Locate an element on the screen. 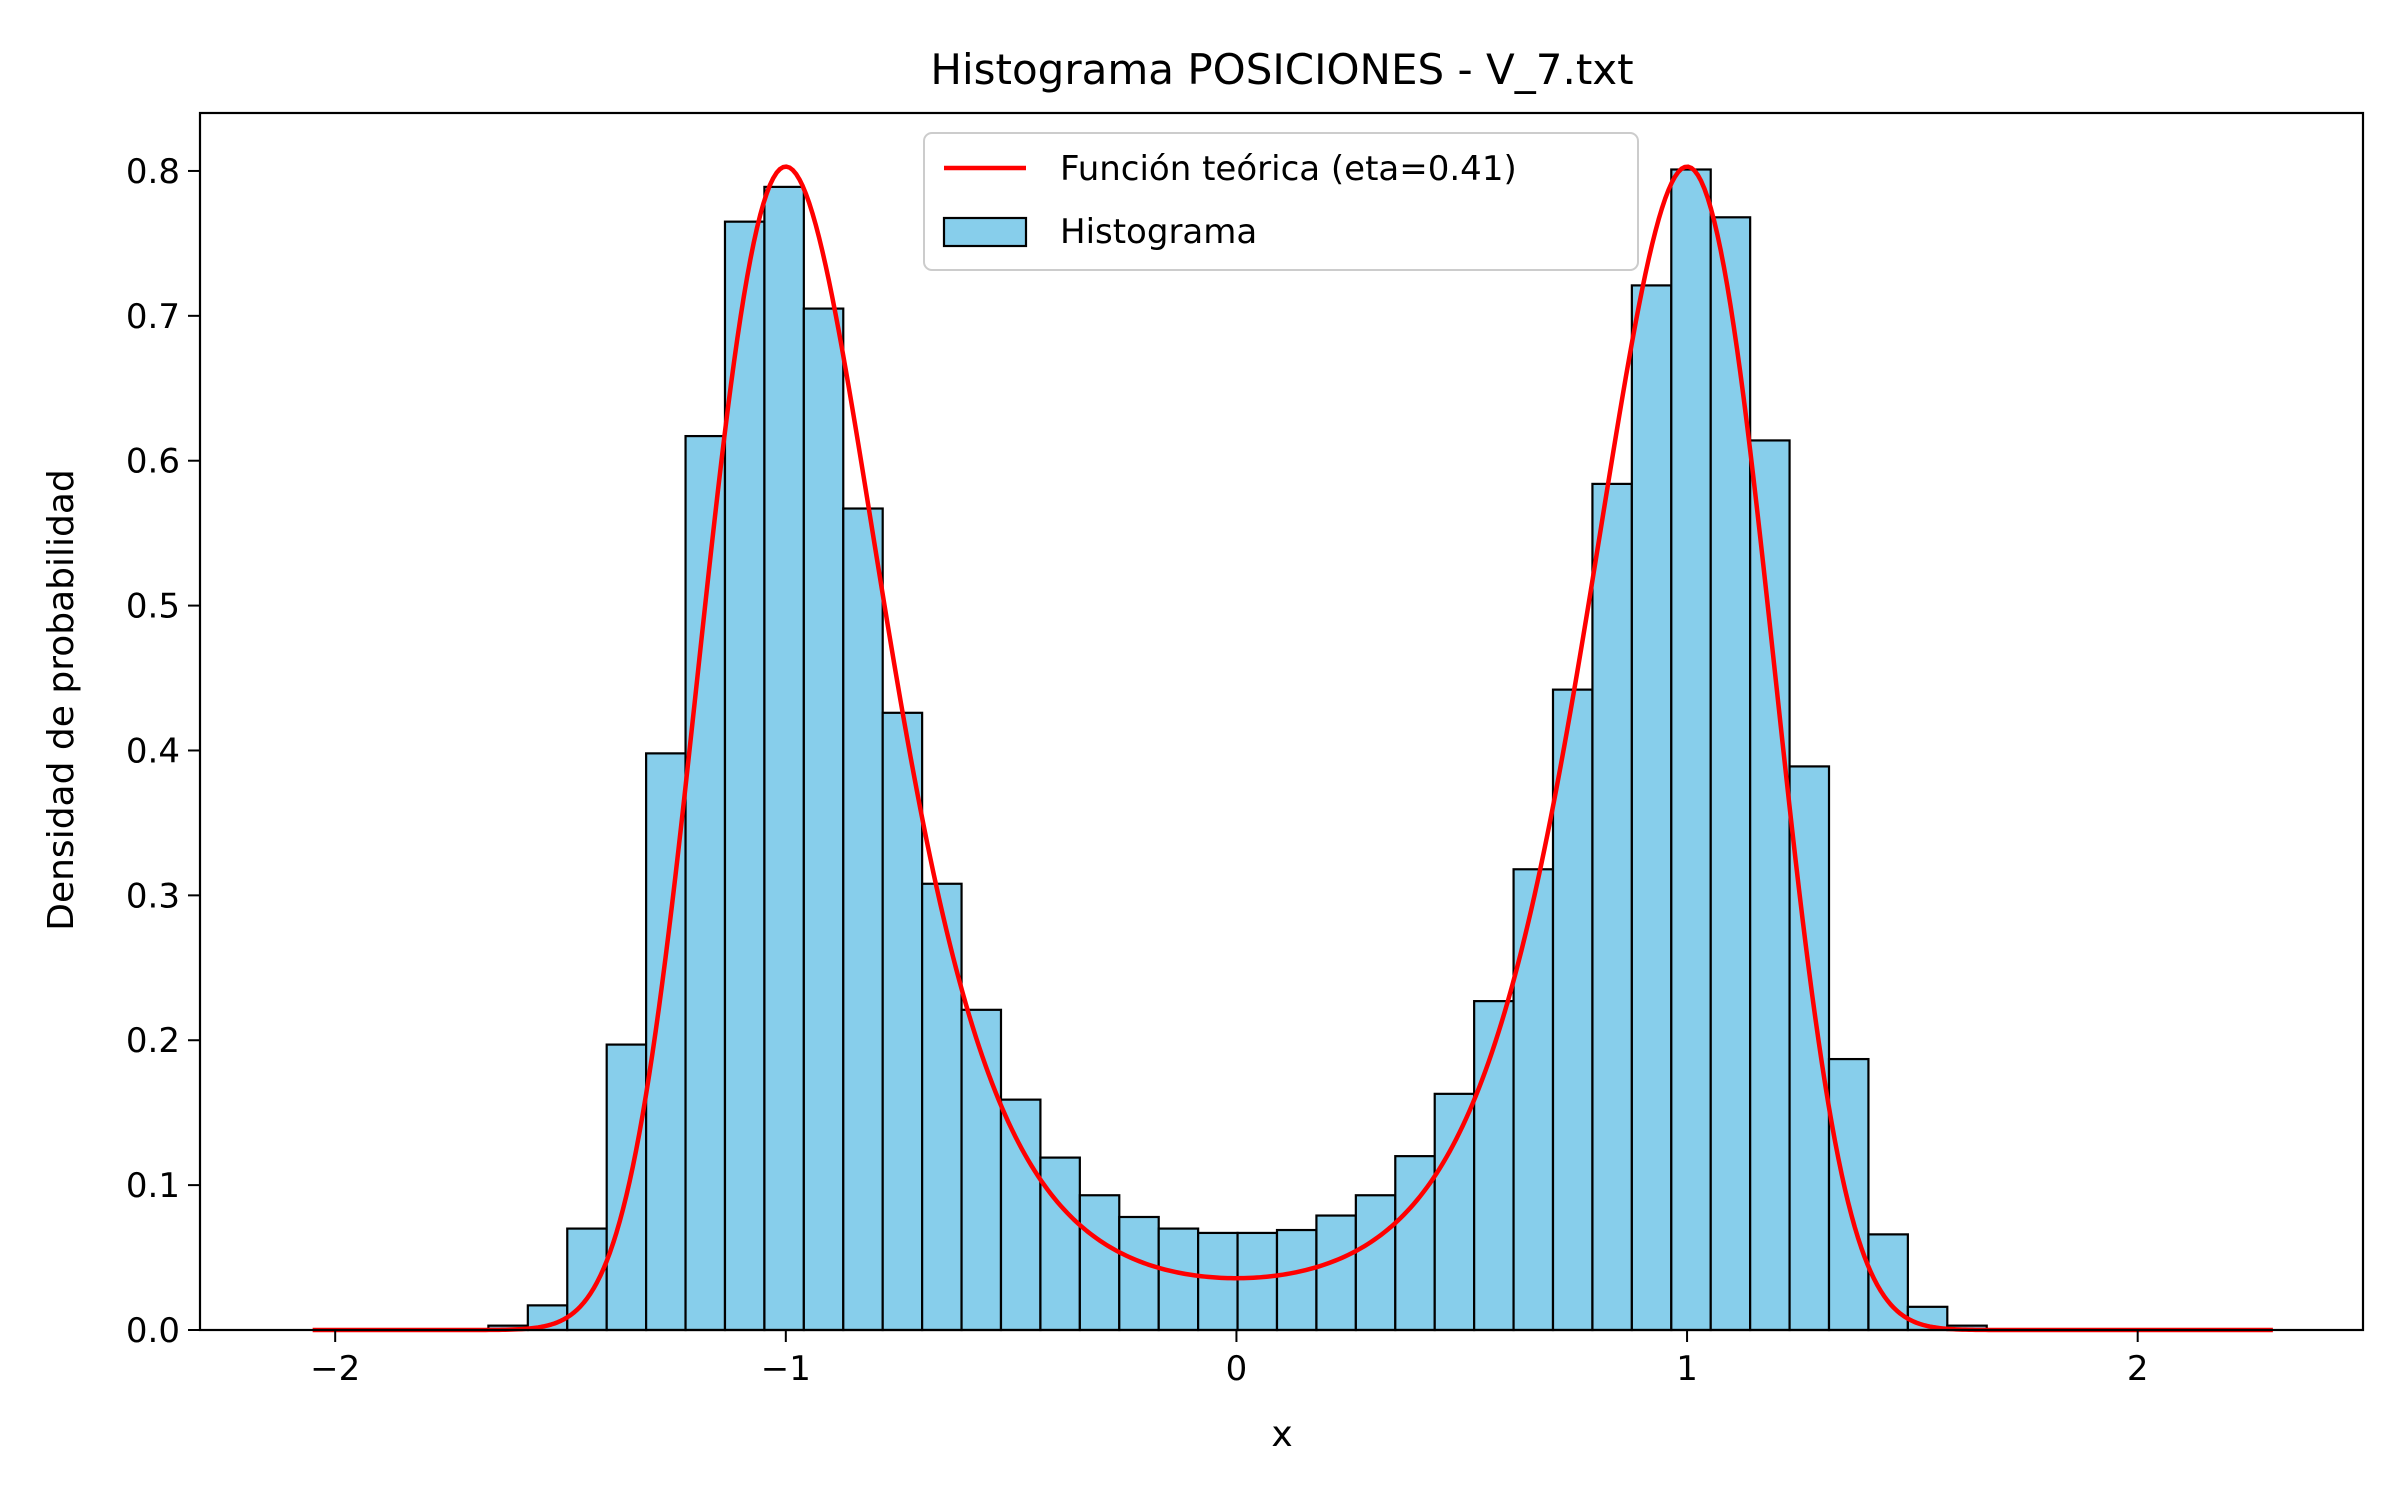 Image resolution: width=2400 pixels, height=1500 pixels. y-tick-label: 0.6 is located at coordinates (153, 462).